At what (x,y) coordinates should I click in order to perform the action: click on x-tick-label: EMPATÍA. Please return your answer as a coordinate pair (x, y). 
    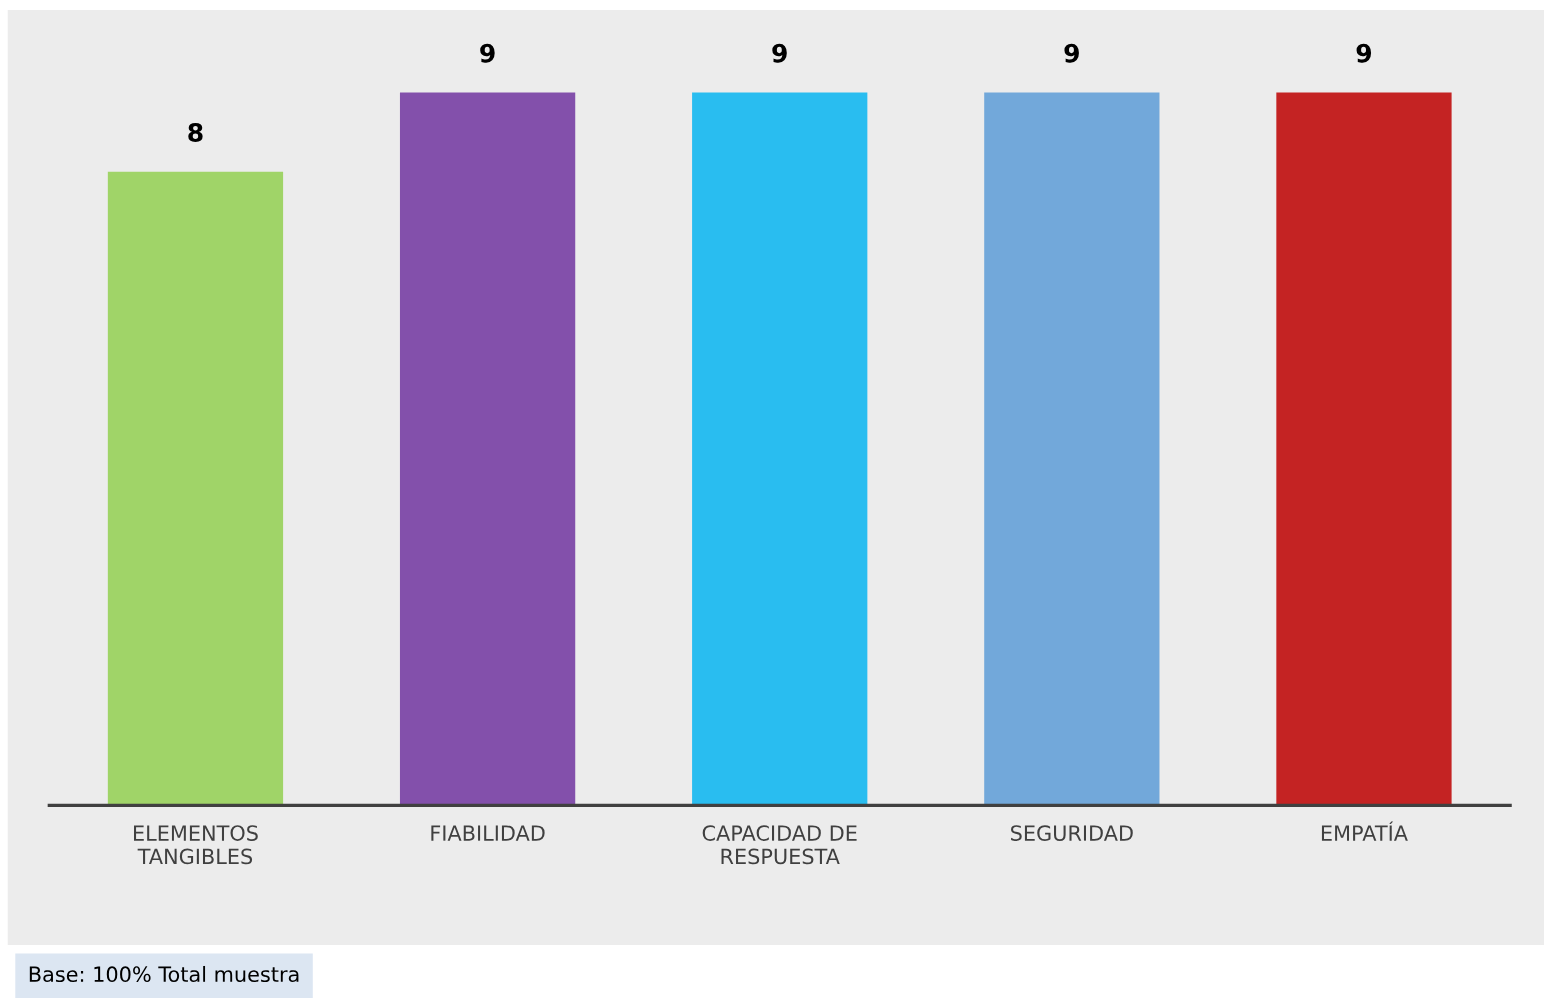
    Looking at the image, I should click on (1364, 831).